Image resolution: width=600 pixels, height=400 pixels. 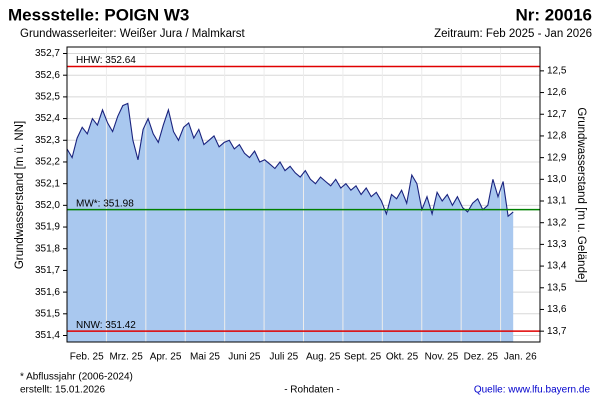 What do you see at coordinates (47, 140) in the screenshot?
I see `y-tick-label: 352,3` at bounding box center [47, 140].